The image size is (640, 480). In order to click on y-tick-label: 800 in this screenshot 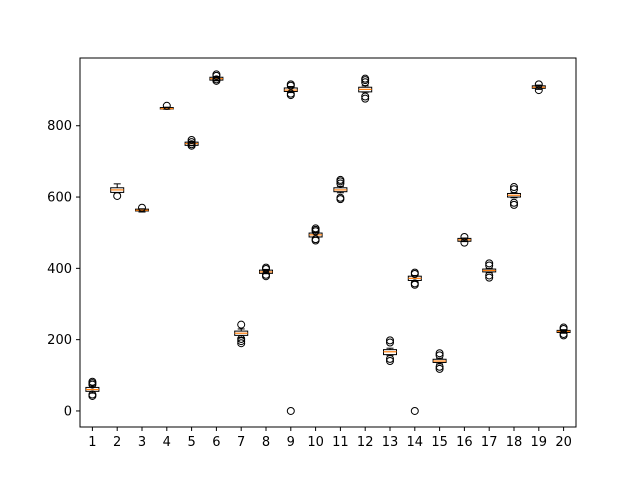, I will do `click(59, 126)`.